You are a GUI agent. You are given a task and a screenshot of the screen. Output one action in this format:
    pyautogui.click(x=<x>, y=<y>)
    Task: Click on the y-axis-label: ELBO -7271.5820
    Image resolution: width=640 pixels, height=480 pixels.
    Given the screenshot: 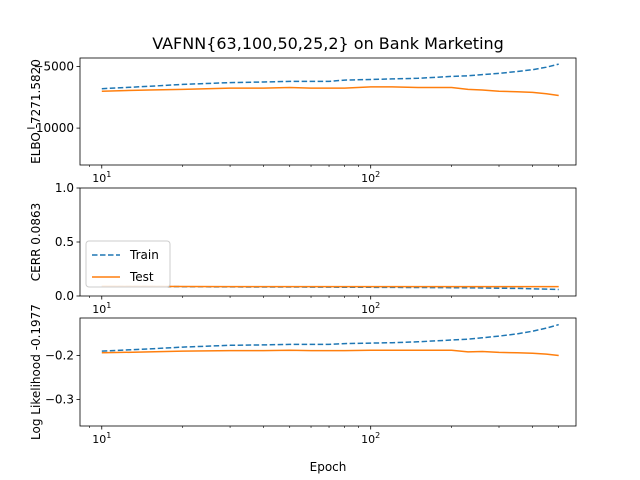 What is the action you would take?
    pyautogui.click(x=36, y=111)
    